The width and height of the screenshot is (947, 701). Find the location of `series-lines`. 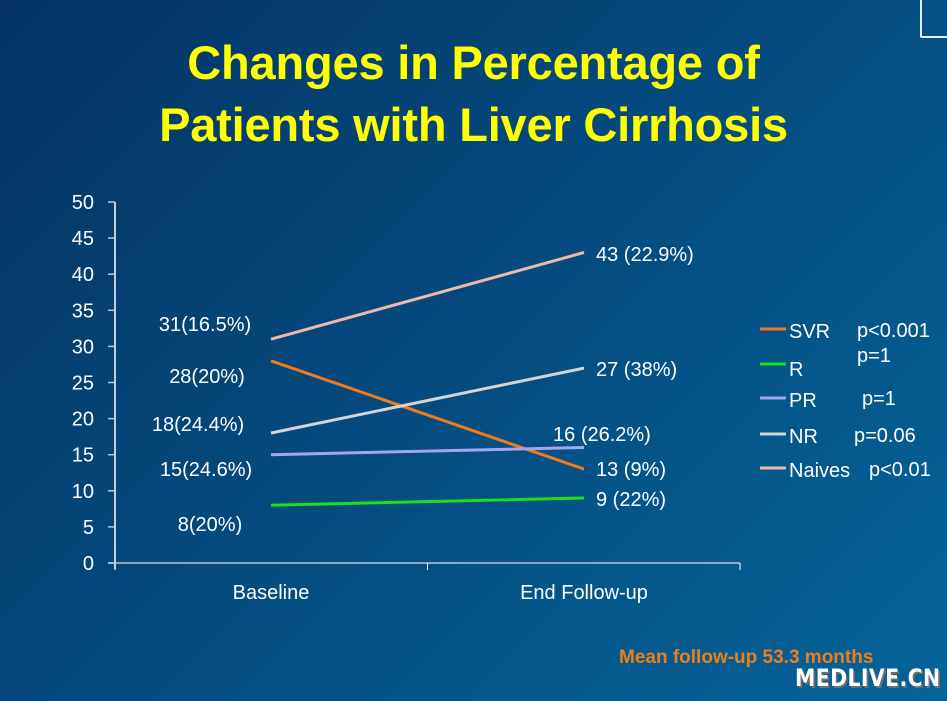

series-lines is located at coordinates (427, 379).